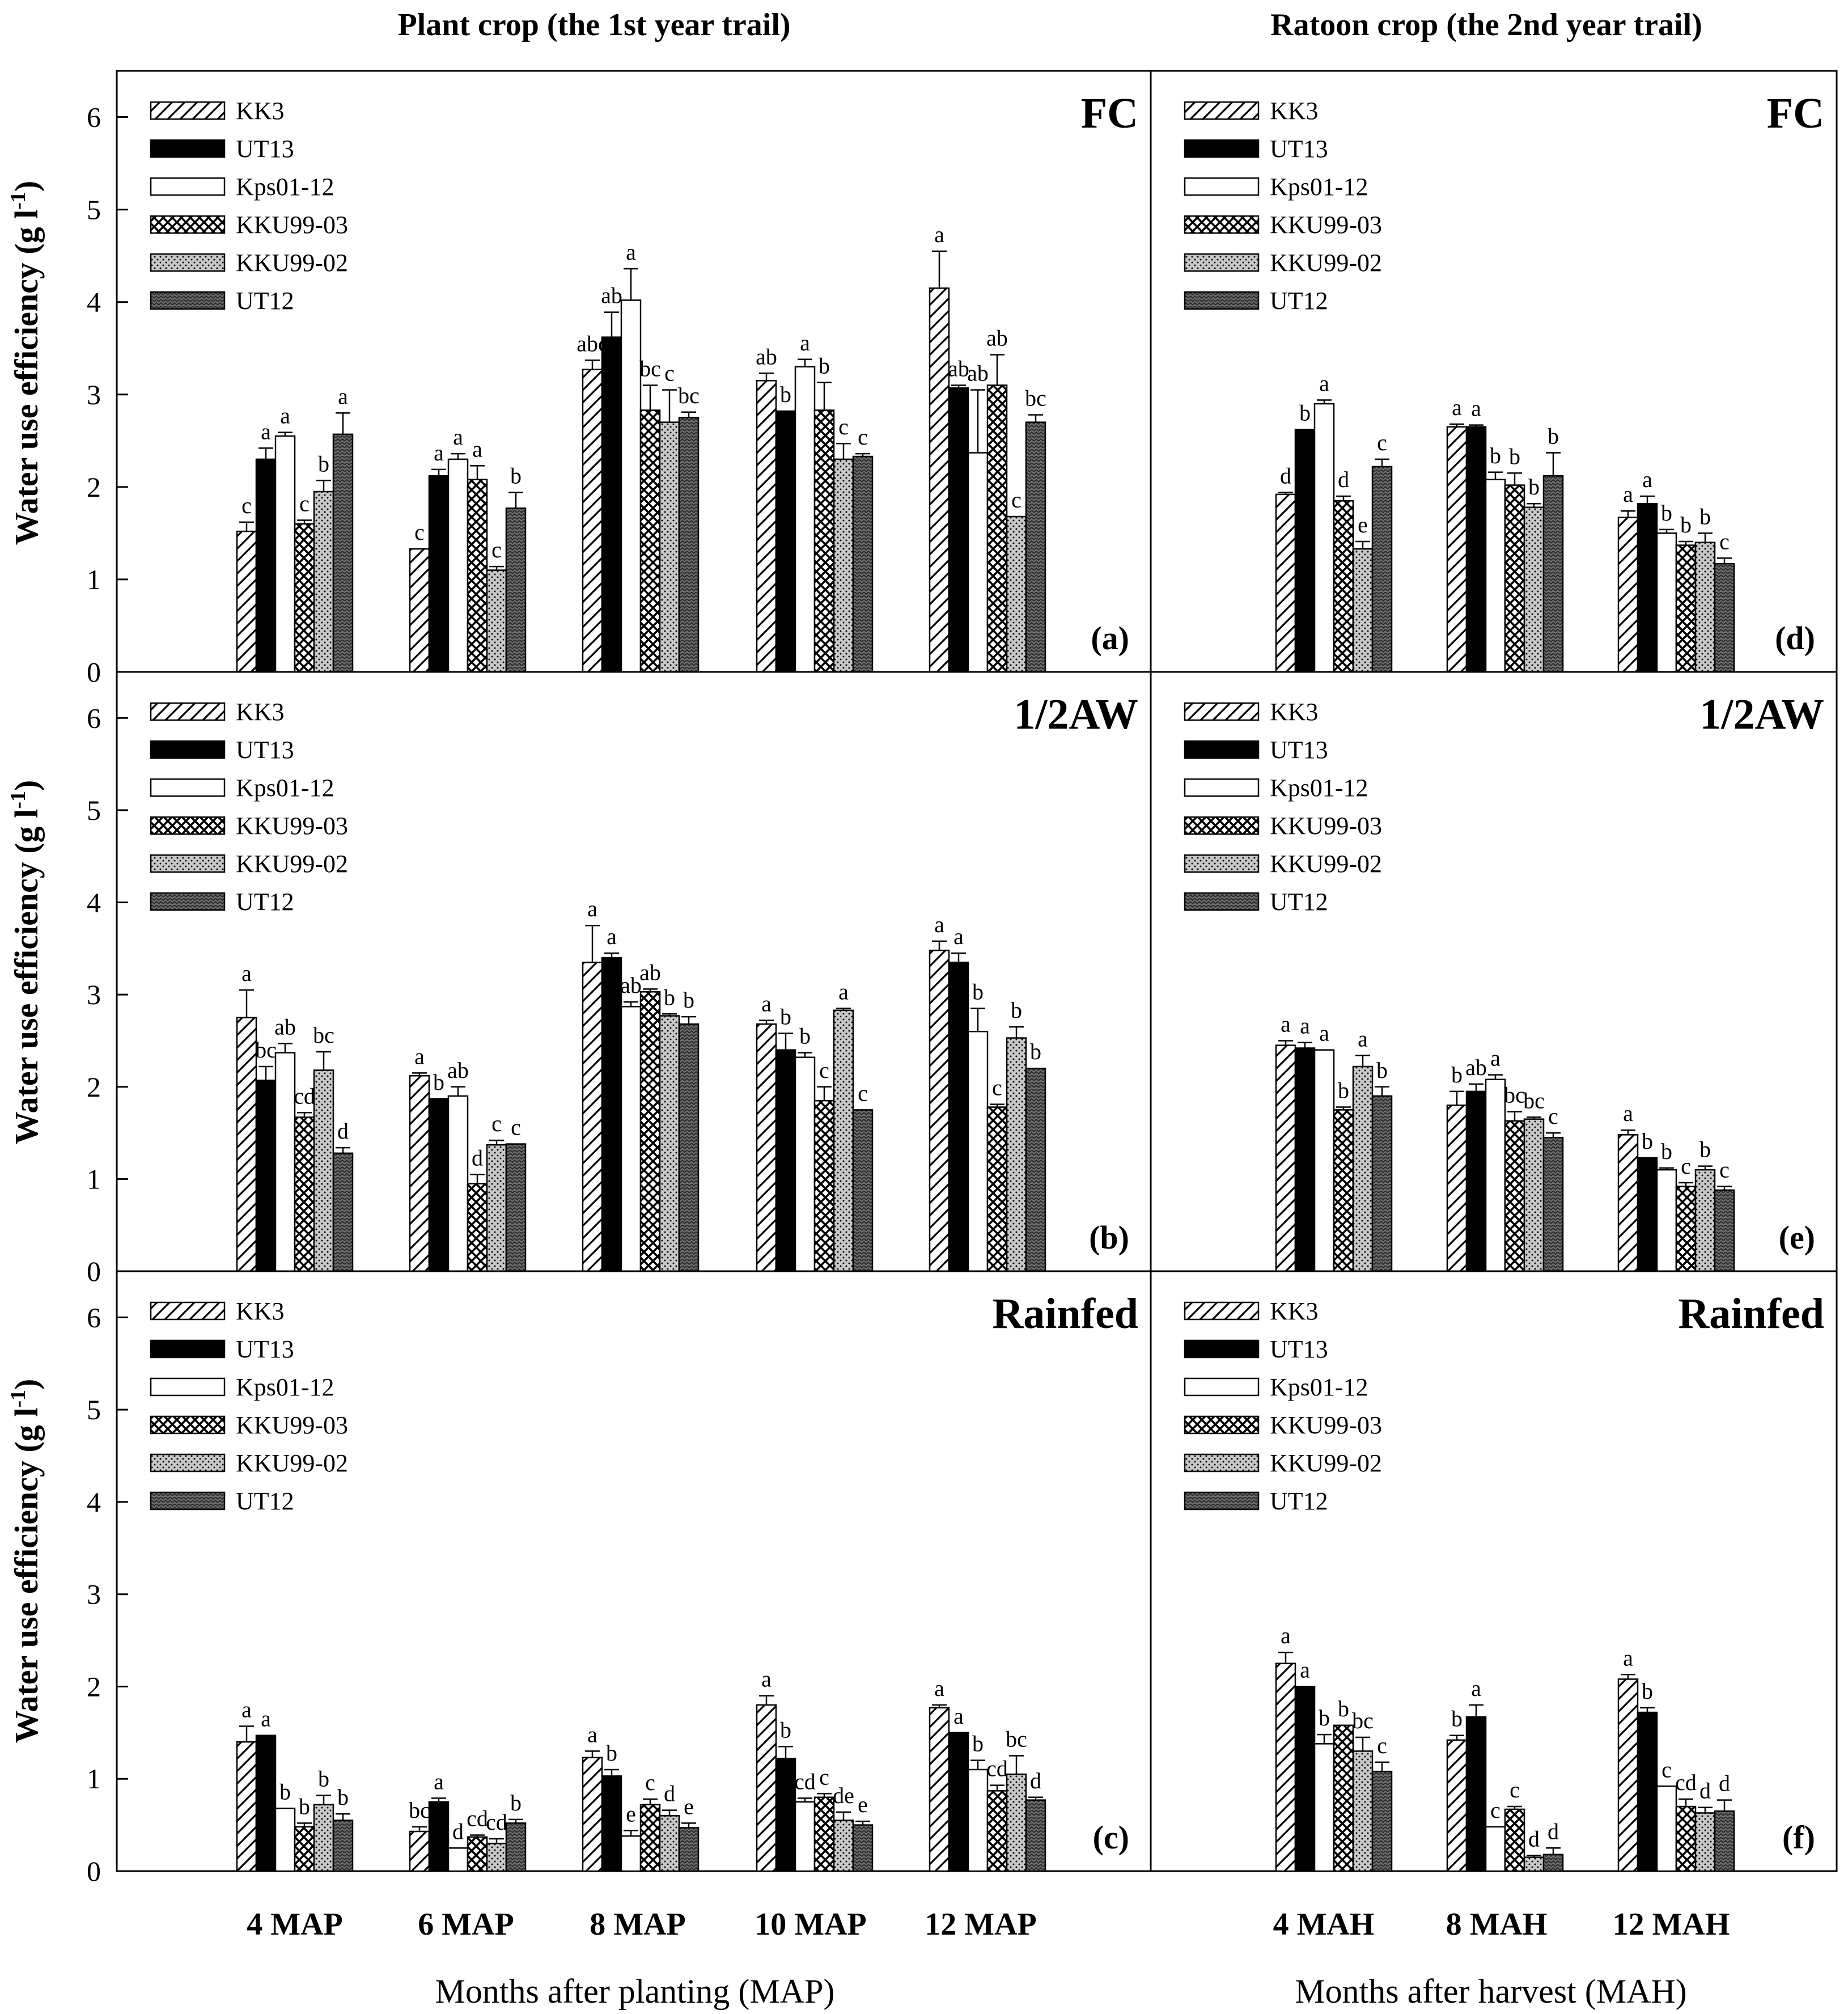  Describe the element at coordinates (285, 788) in the screenshot. I see `legend-label-kps01-12: Kps01-12` at that location.